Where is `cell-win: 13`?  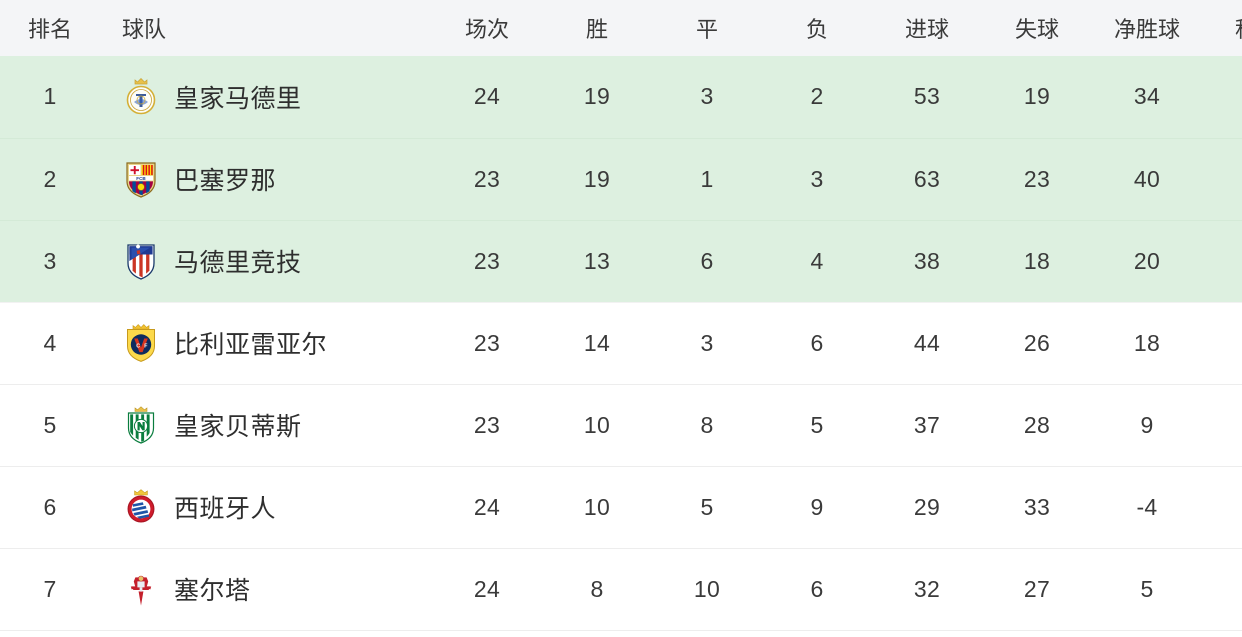 cell-win: 13 is located at coordinates (597, 260).